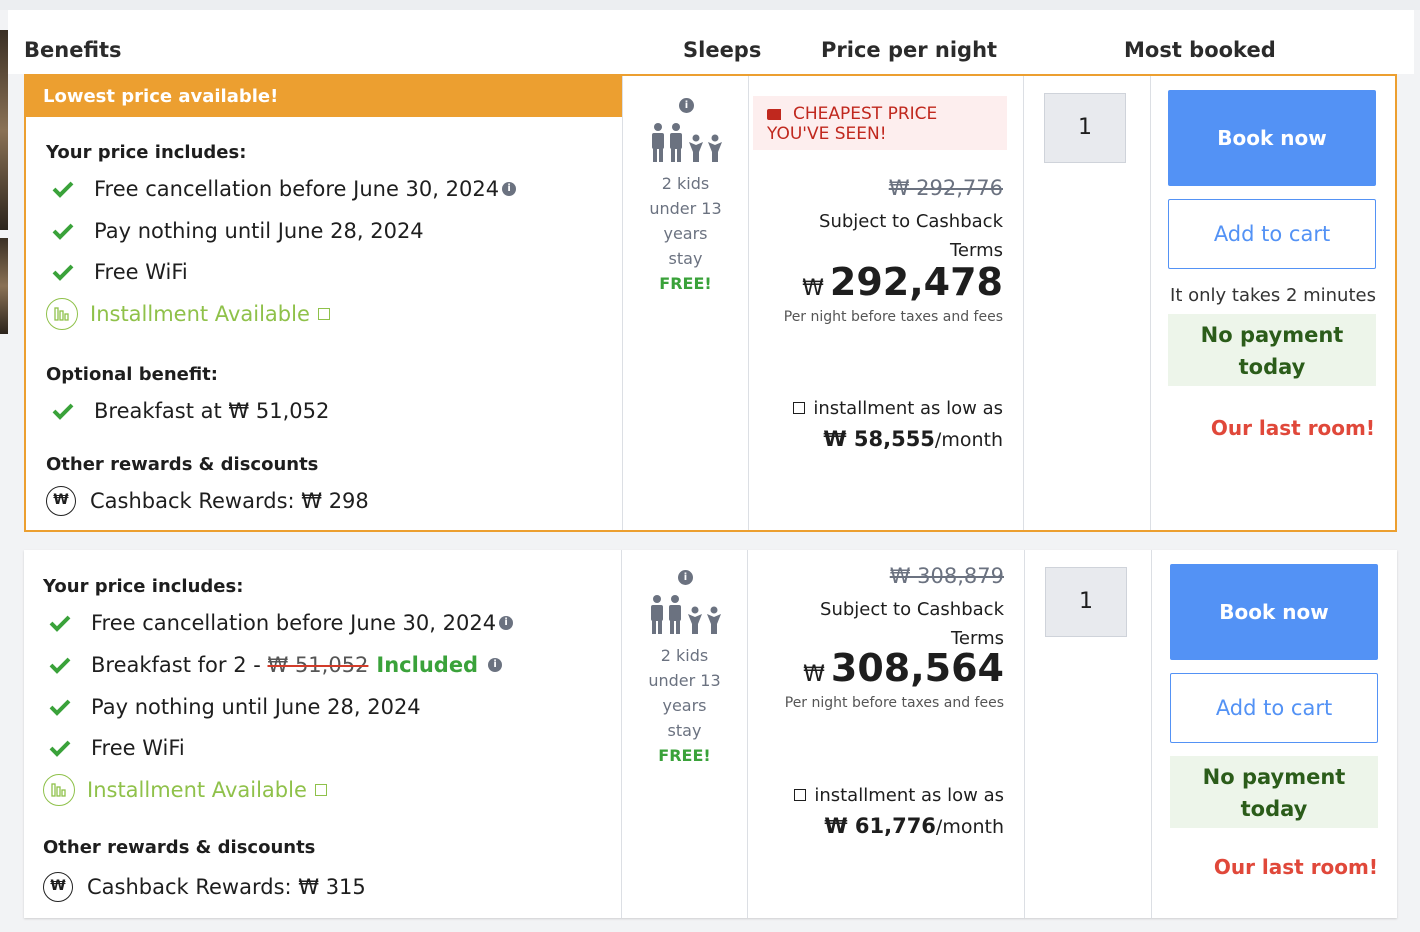  I want to click on free-label: FREE!, so click(684, 755).